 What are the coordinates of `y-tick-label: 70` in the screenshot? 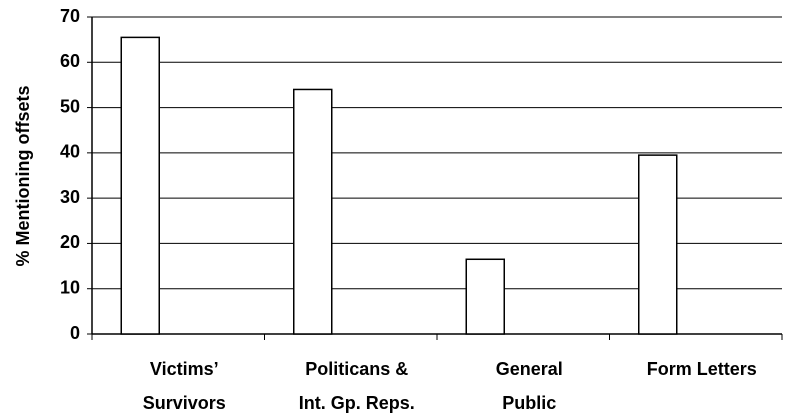 It's located at (70, 16).